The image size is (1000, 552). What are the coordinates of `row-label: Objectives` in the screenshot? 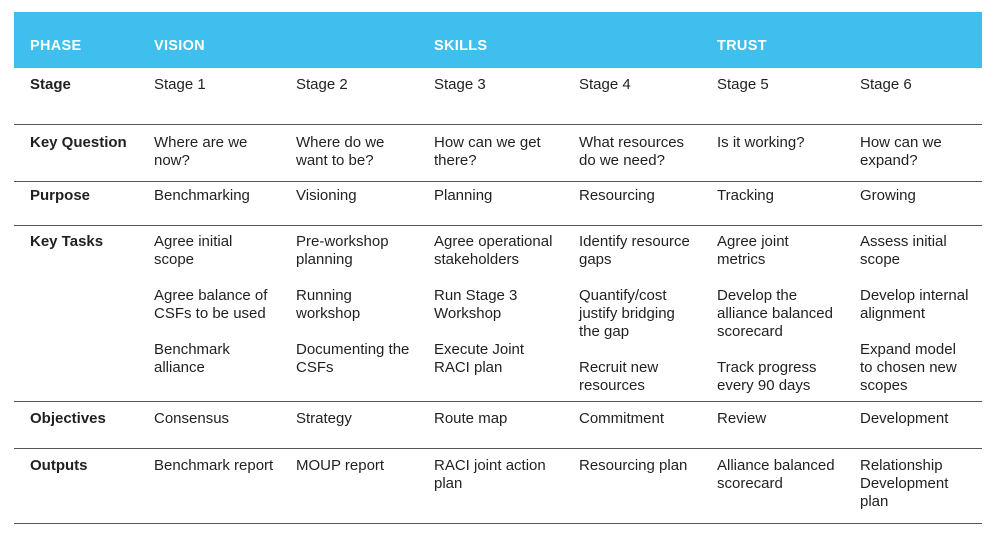 It's located at (68, 418).